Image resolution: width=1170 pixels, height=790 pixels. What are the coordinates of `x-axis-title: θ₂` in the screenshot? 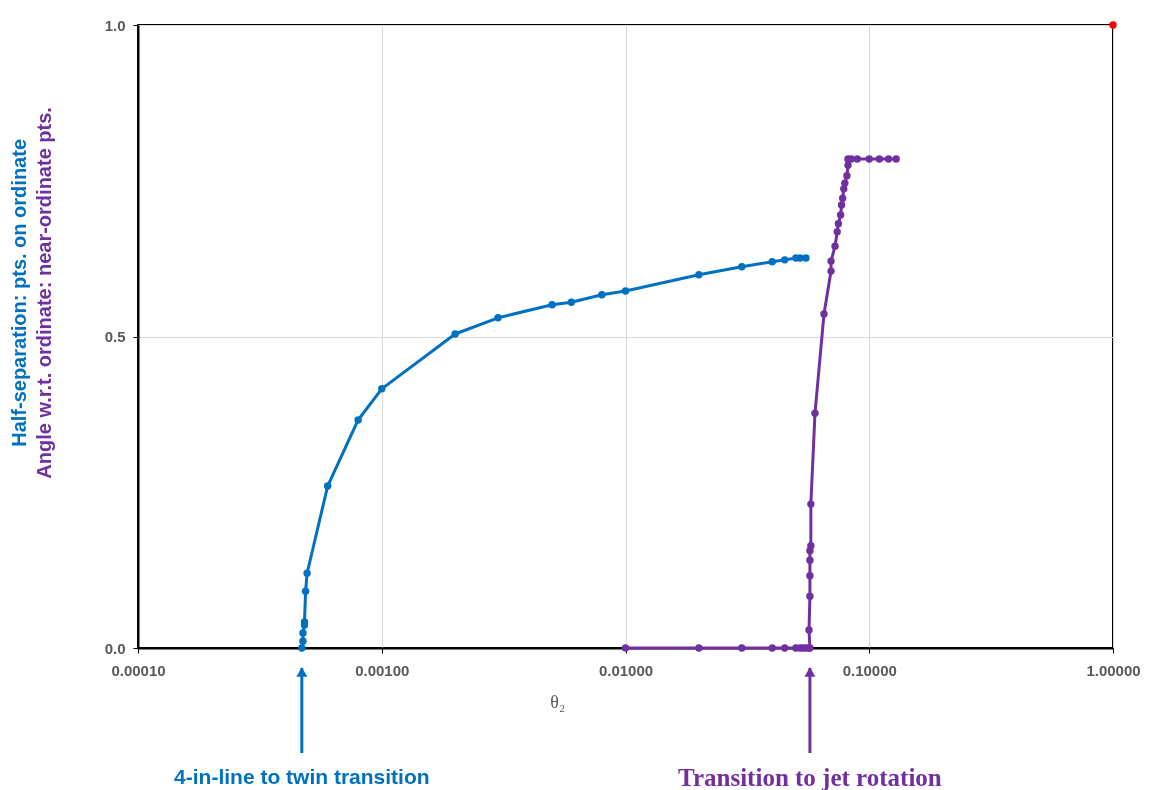 It's located at (558, 701).